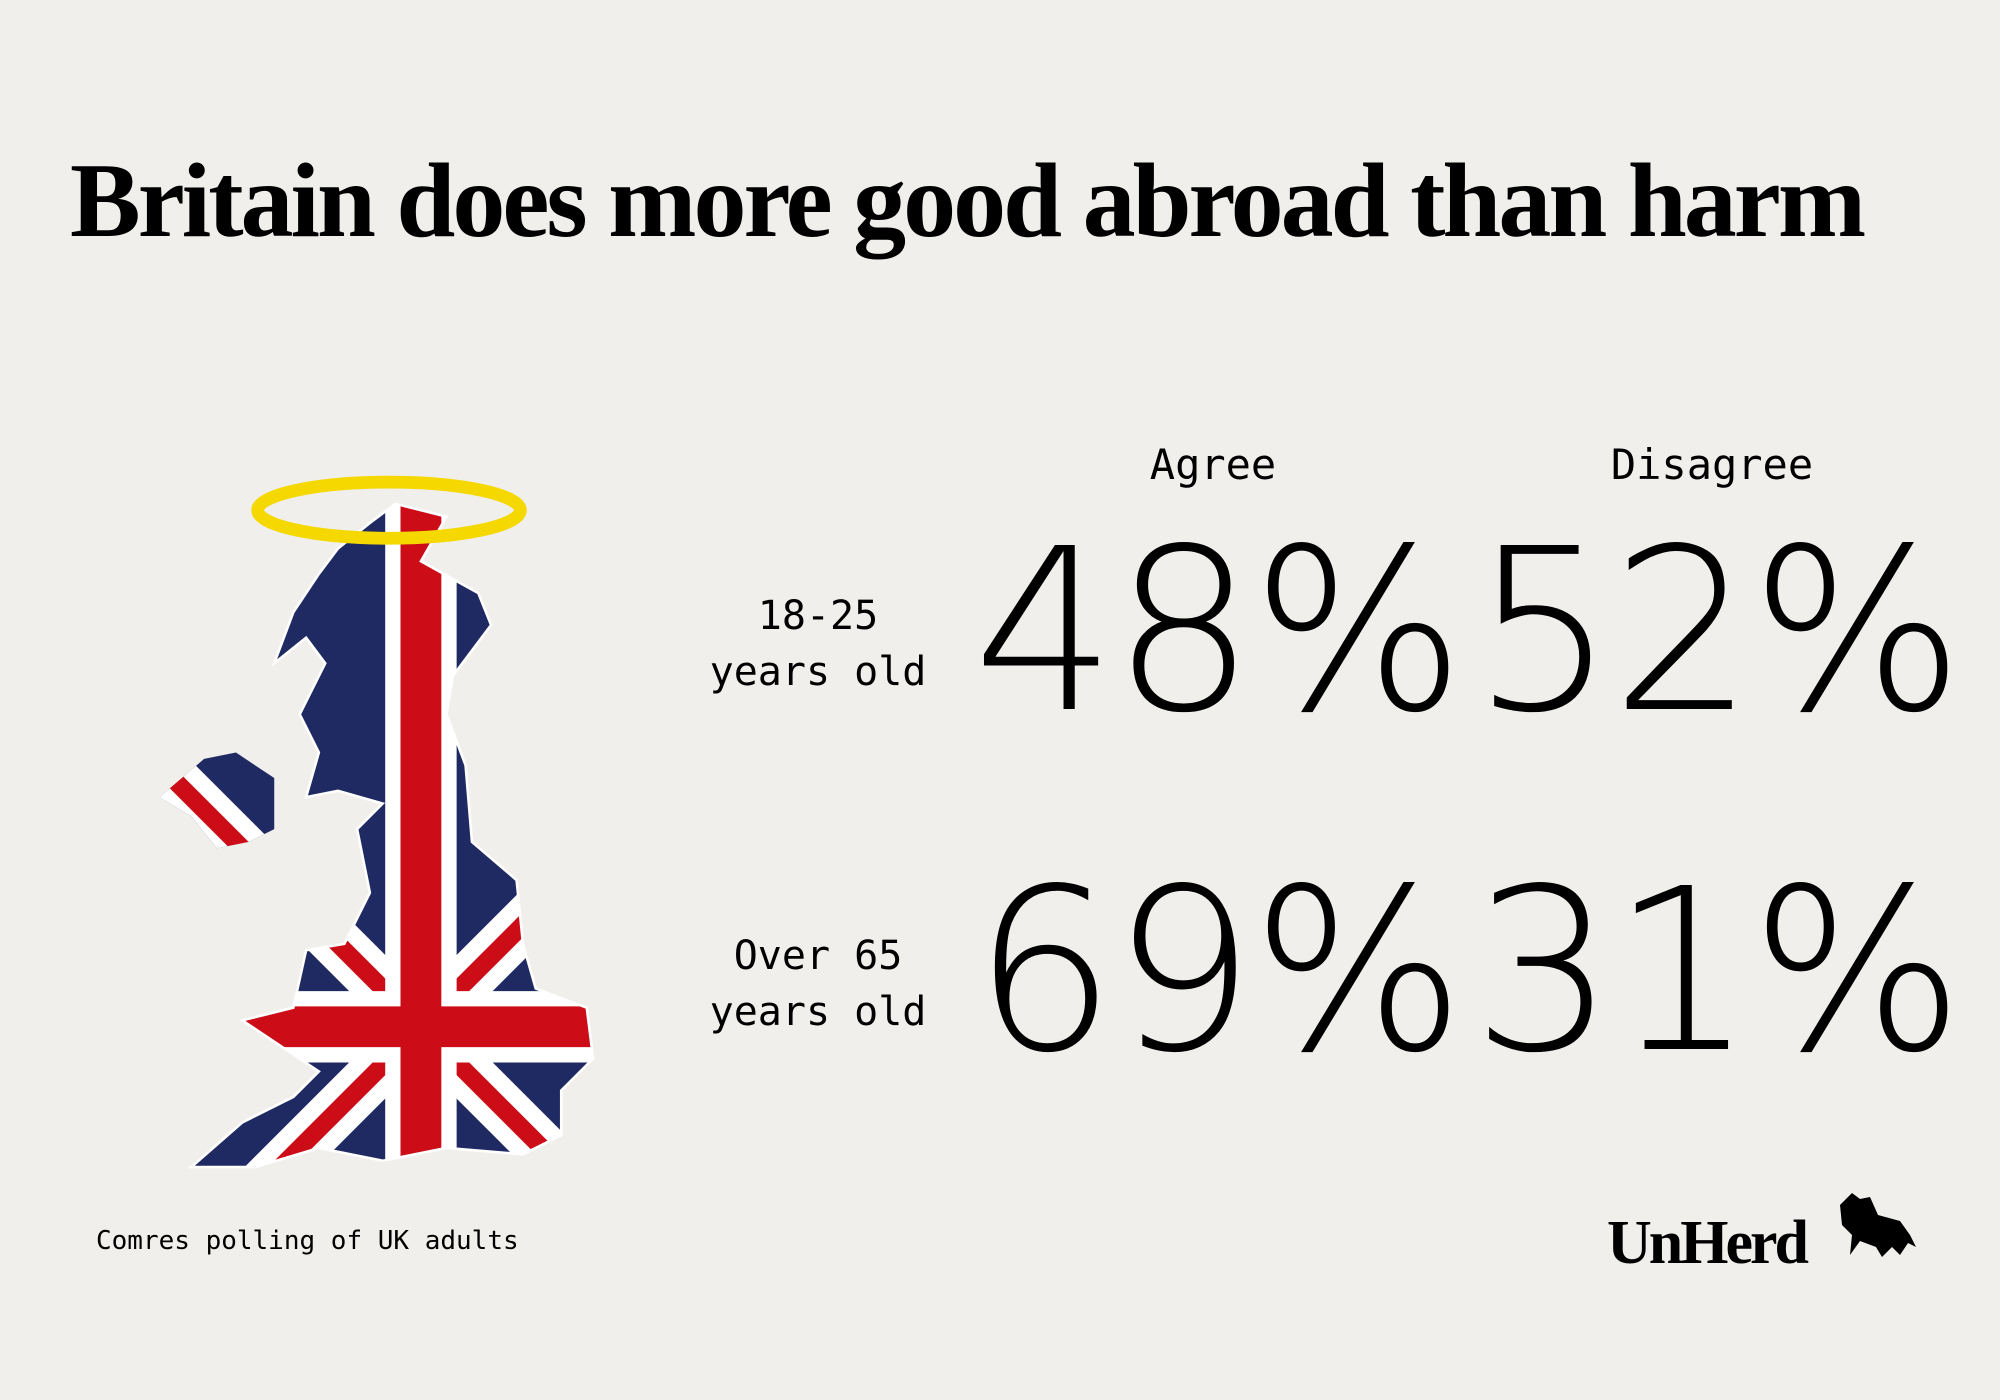  What do you see at coordinates (1219, 632) in the screenshot?
I see `stat-value: 48%` at bounding box center [1219, 632].